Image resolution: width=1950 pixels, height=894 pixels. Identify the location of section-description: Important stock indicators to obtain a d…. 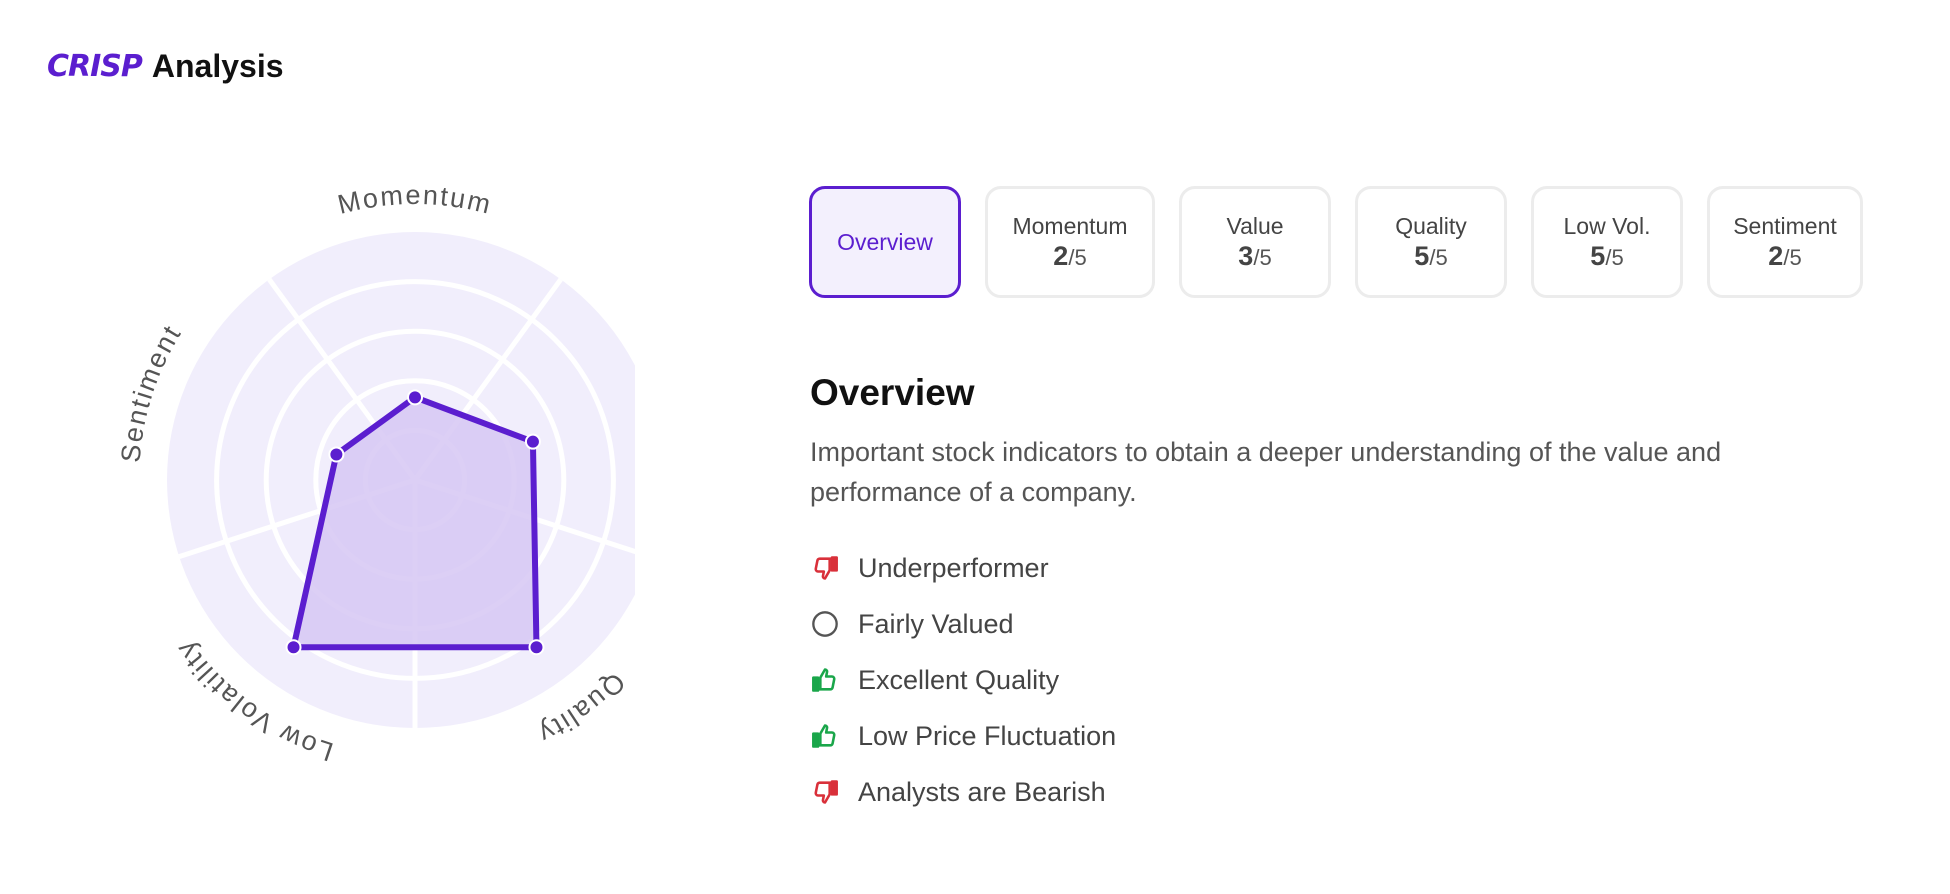
(1266, 472).